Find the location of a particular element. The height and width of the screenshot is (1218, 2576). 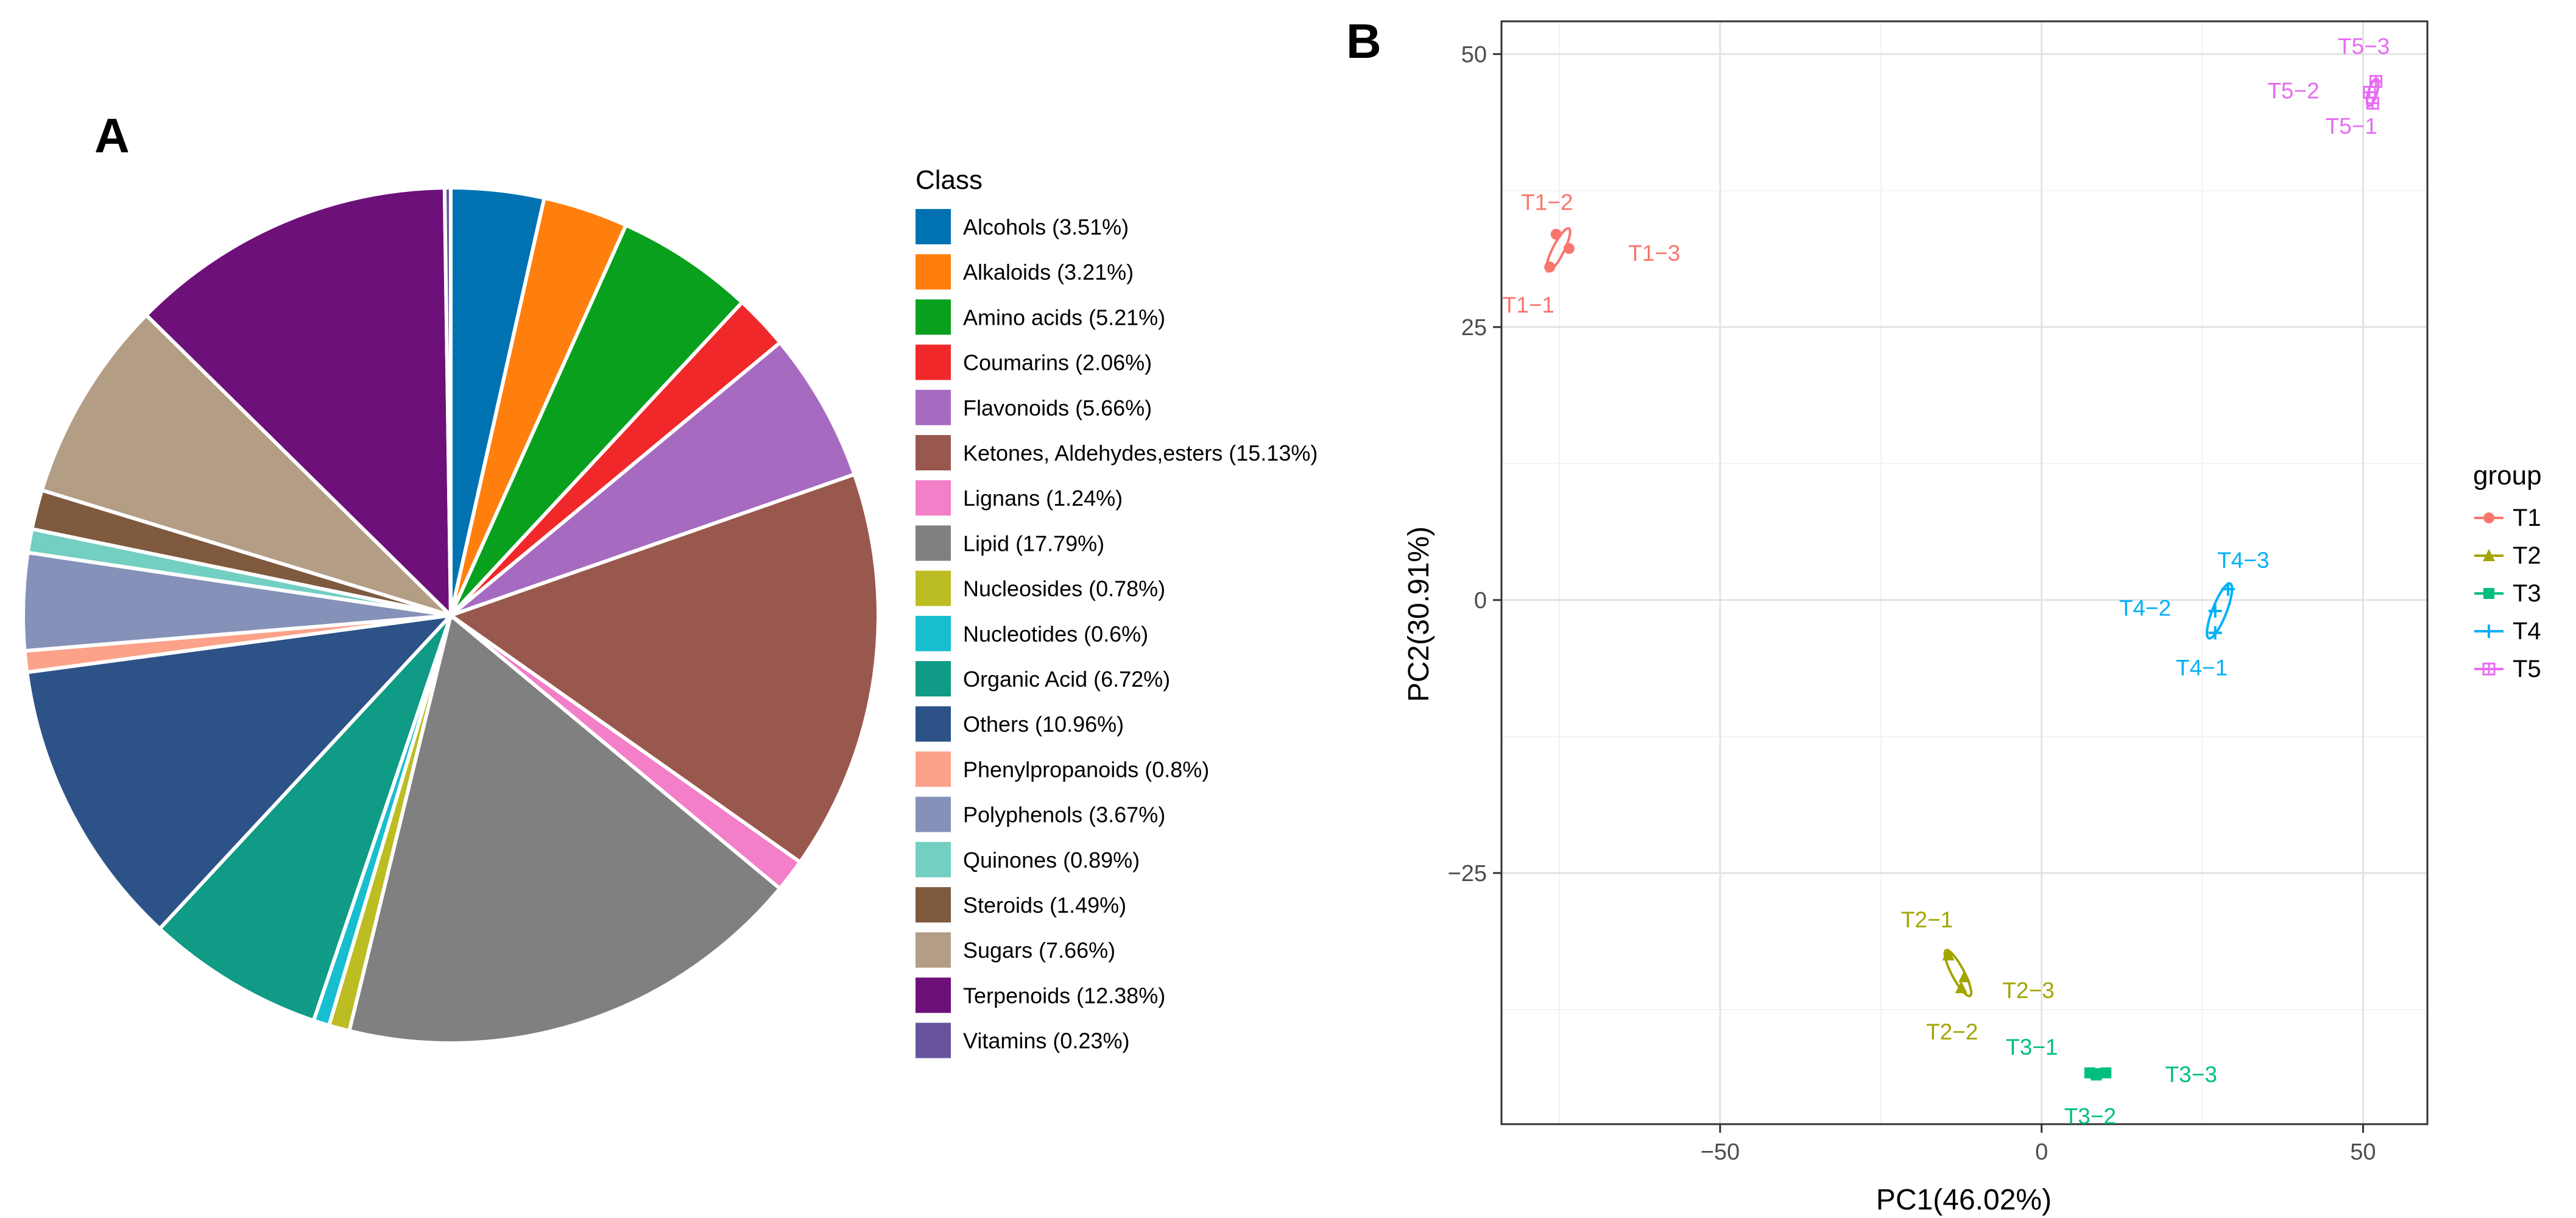

point-label-T4-2: T4−2 is located at coordinates (2145, 608).